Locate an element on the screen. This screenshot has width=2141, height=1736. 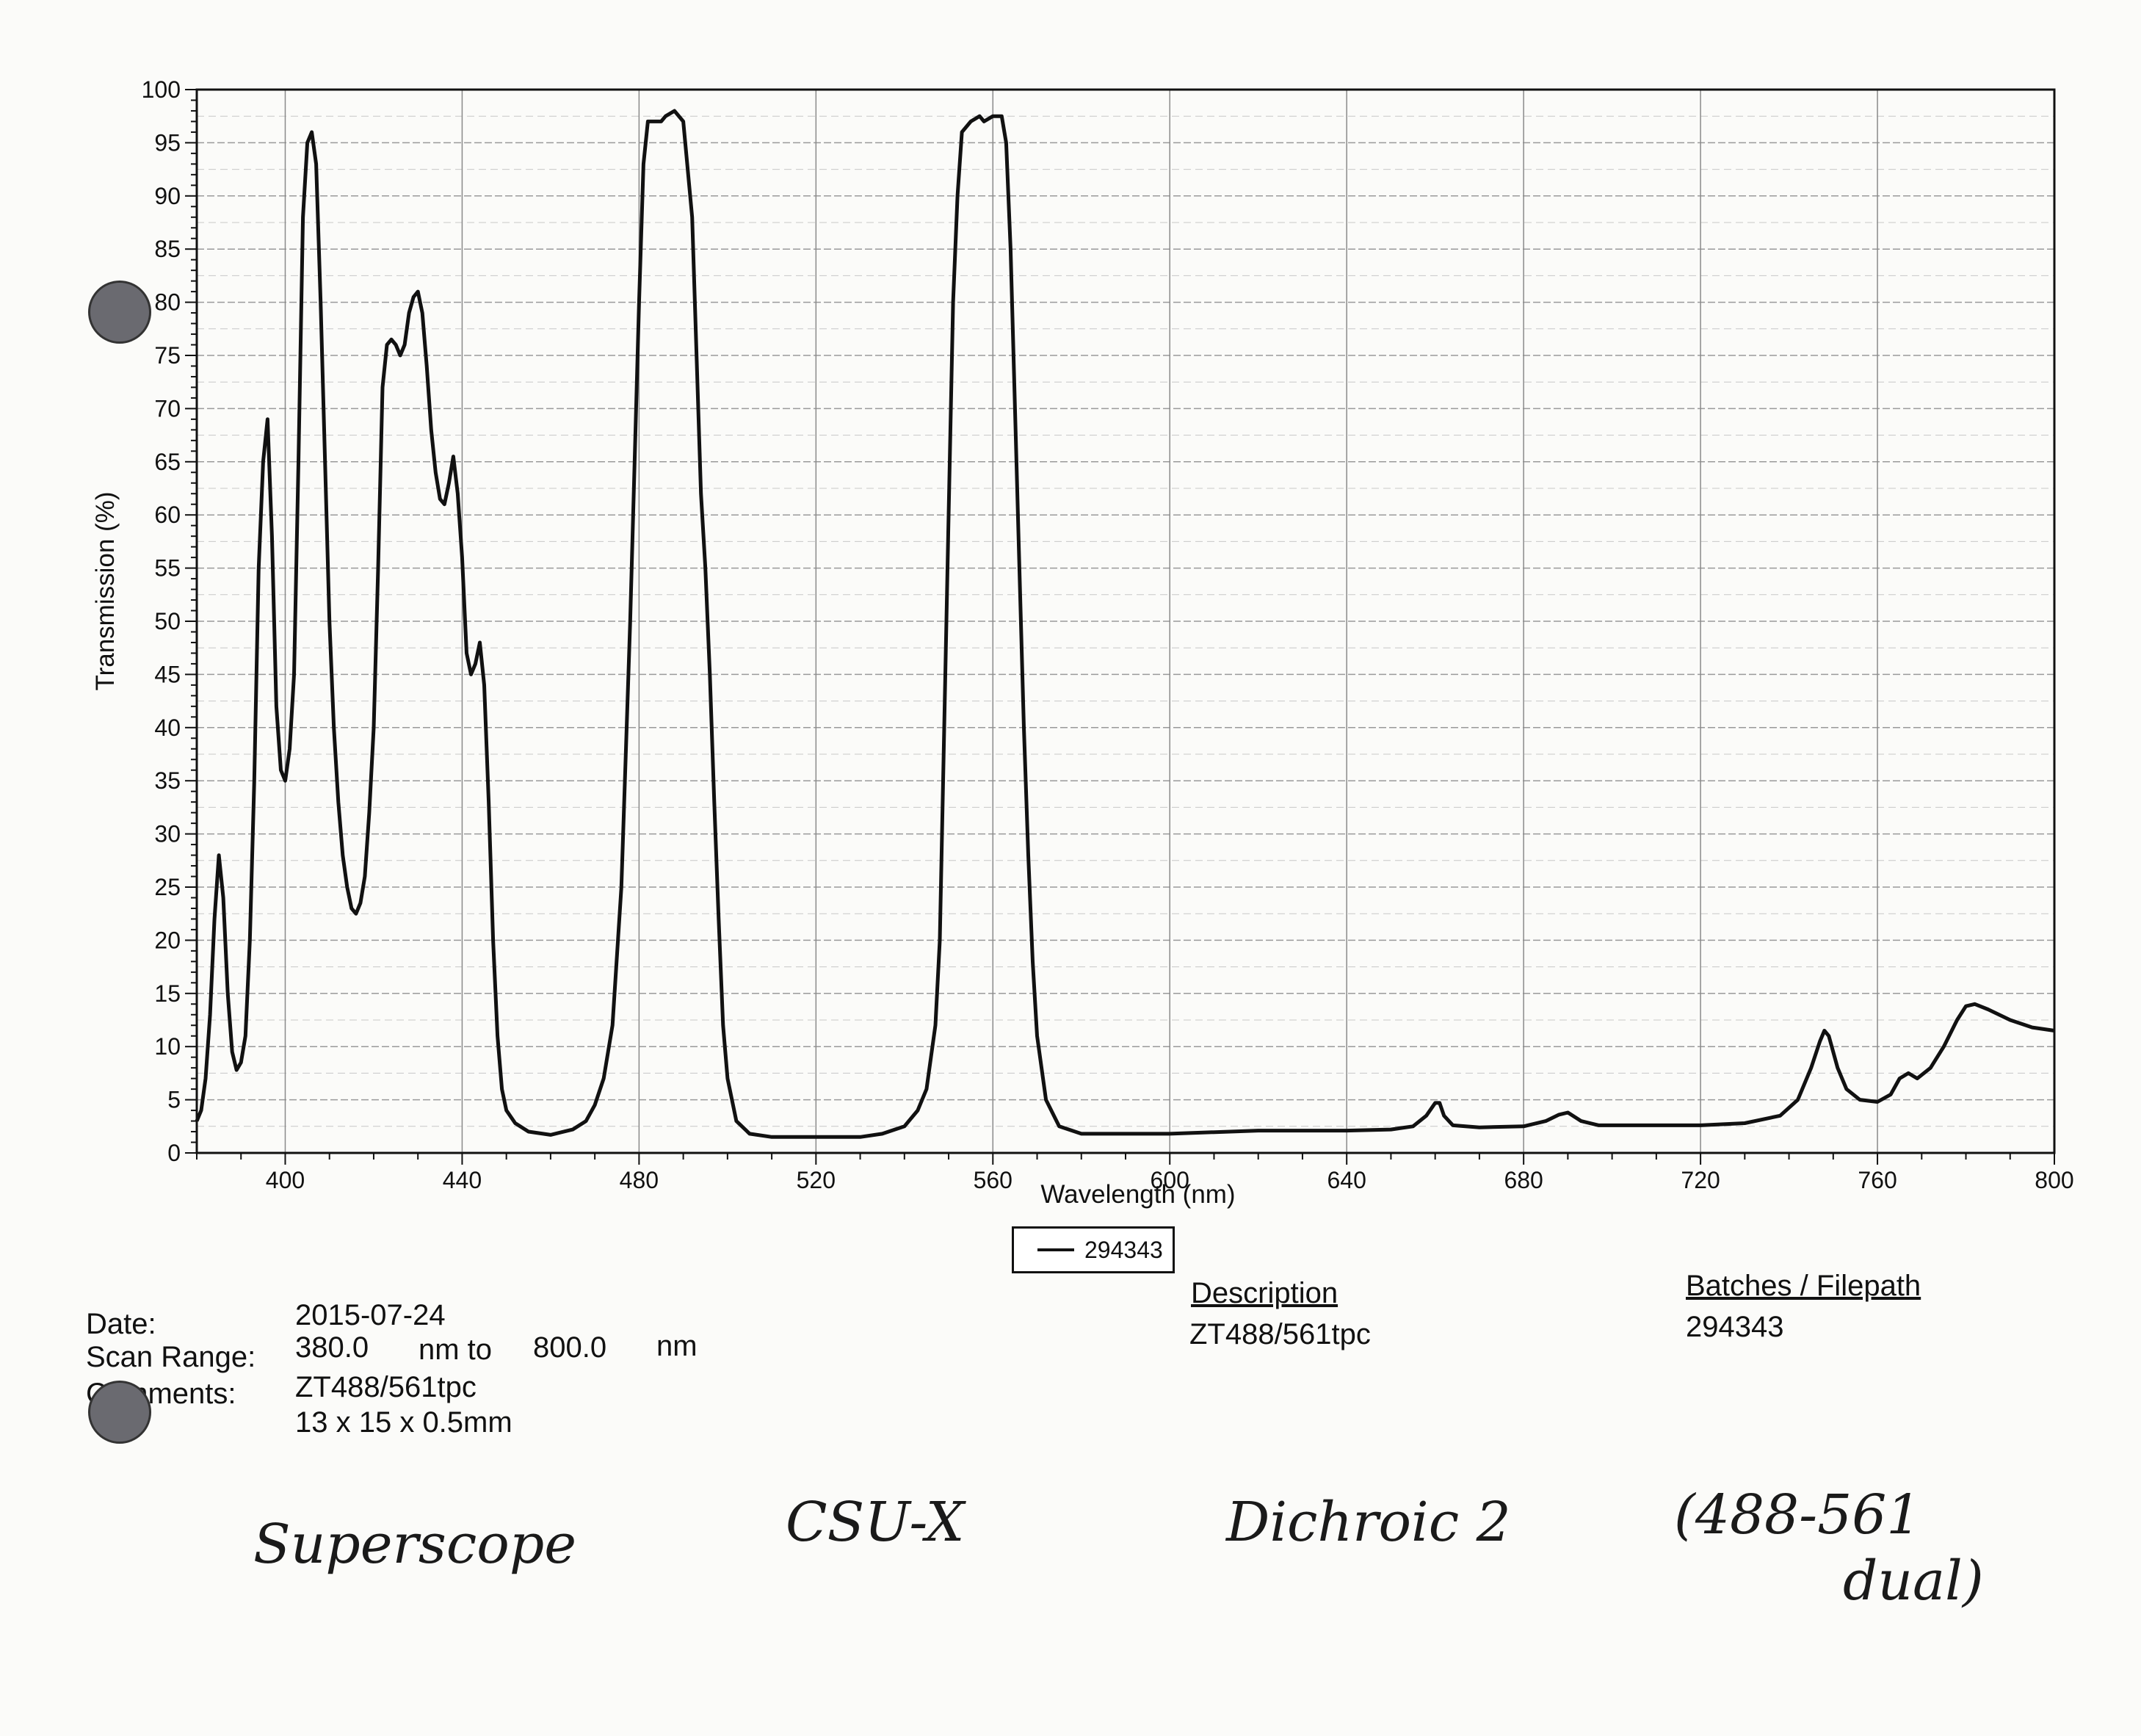
x-tick-label: 800 is located at coordinates (2054, 1180).